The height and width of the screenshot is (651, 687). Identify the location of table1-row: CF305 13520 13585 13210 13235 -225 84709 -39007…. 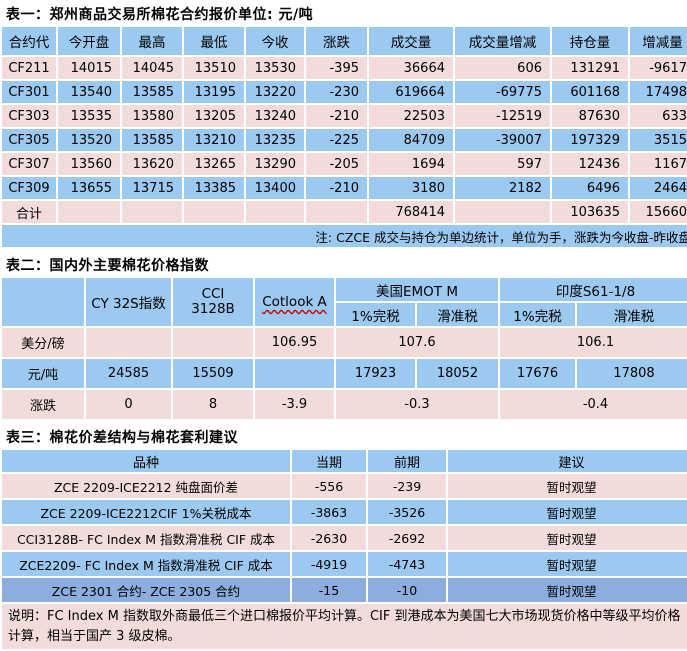
(344, 140).